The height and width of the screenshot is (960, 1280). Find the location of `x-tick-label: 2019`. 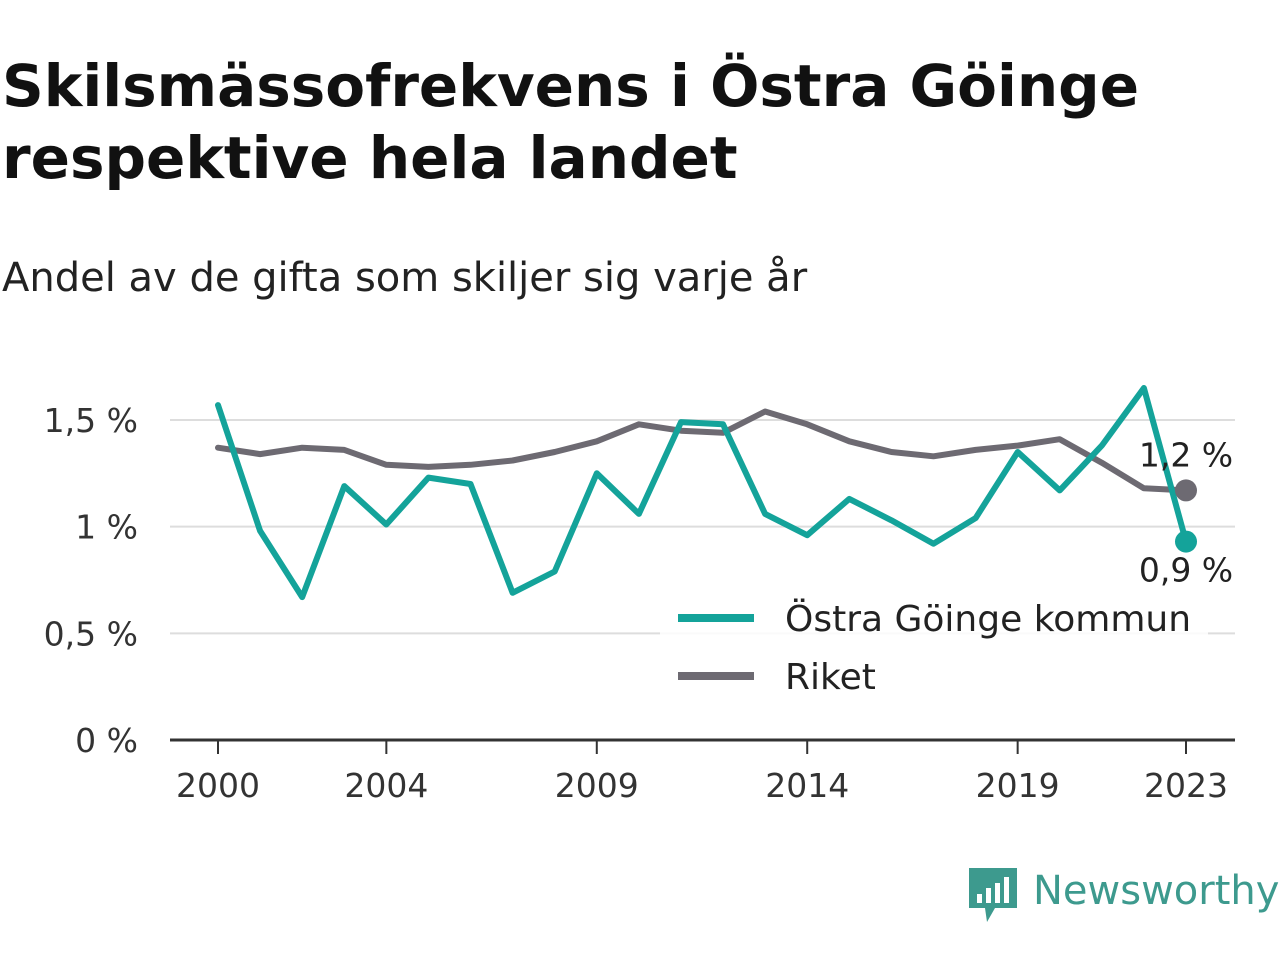

x-tick-label: 2019 is located at coordinates (1018, 785).